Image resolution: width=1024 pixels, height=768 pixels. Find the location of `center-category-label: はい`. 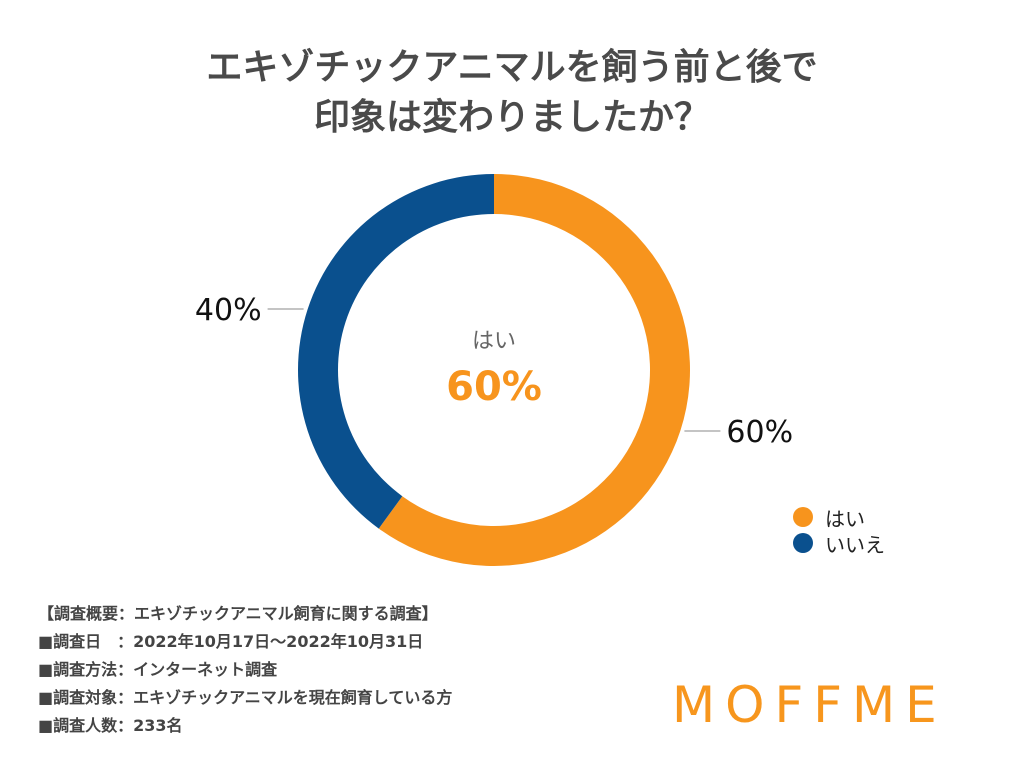

center-category-label: はい is located at coordinates (494, 341).